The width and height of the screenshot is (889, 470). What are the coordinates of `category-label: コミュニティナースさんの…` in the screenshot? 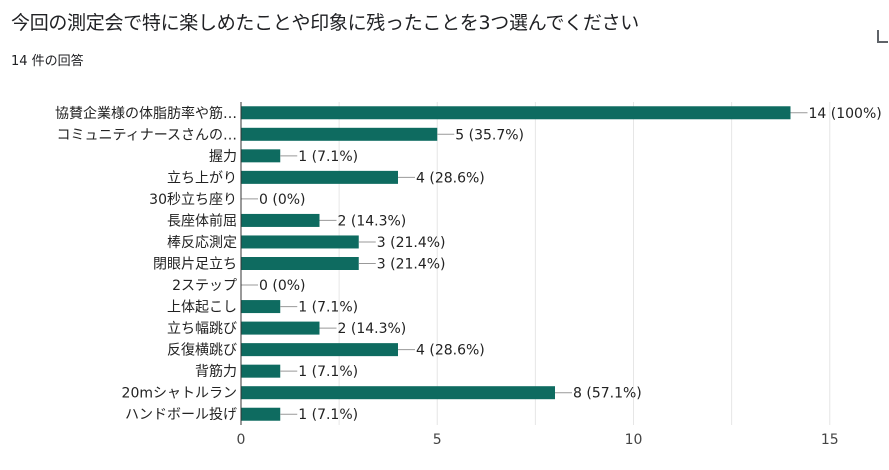 It's located at (147, 135).